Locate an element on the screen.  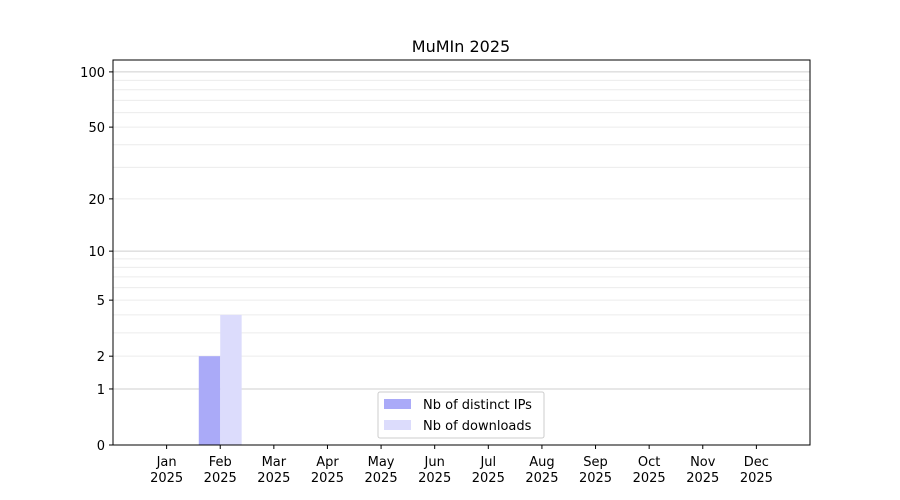
bars is located at coordinates (220, 379).